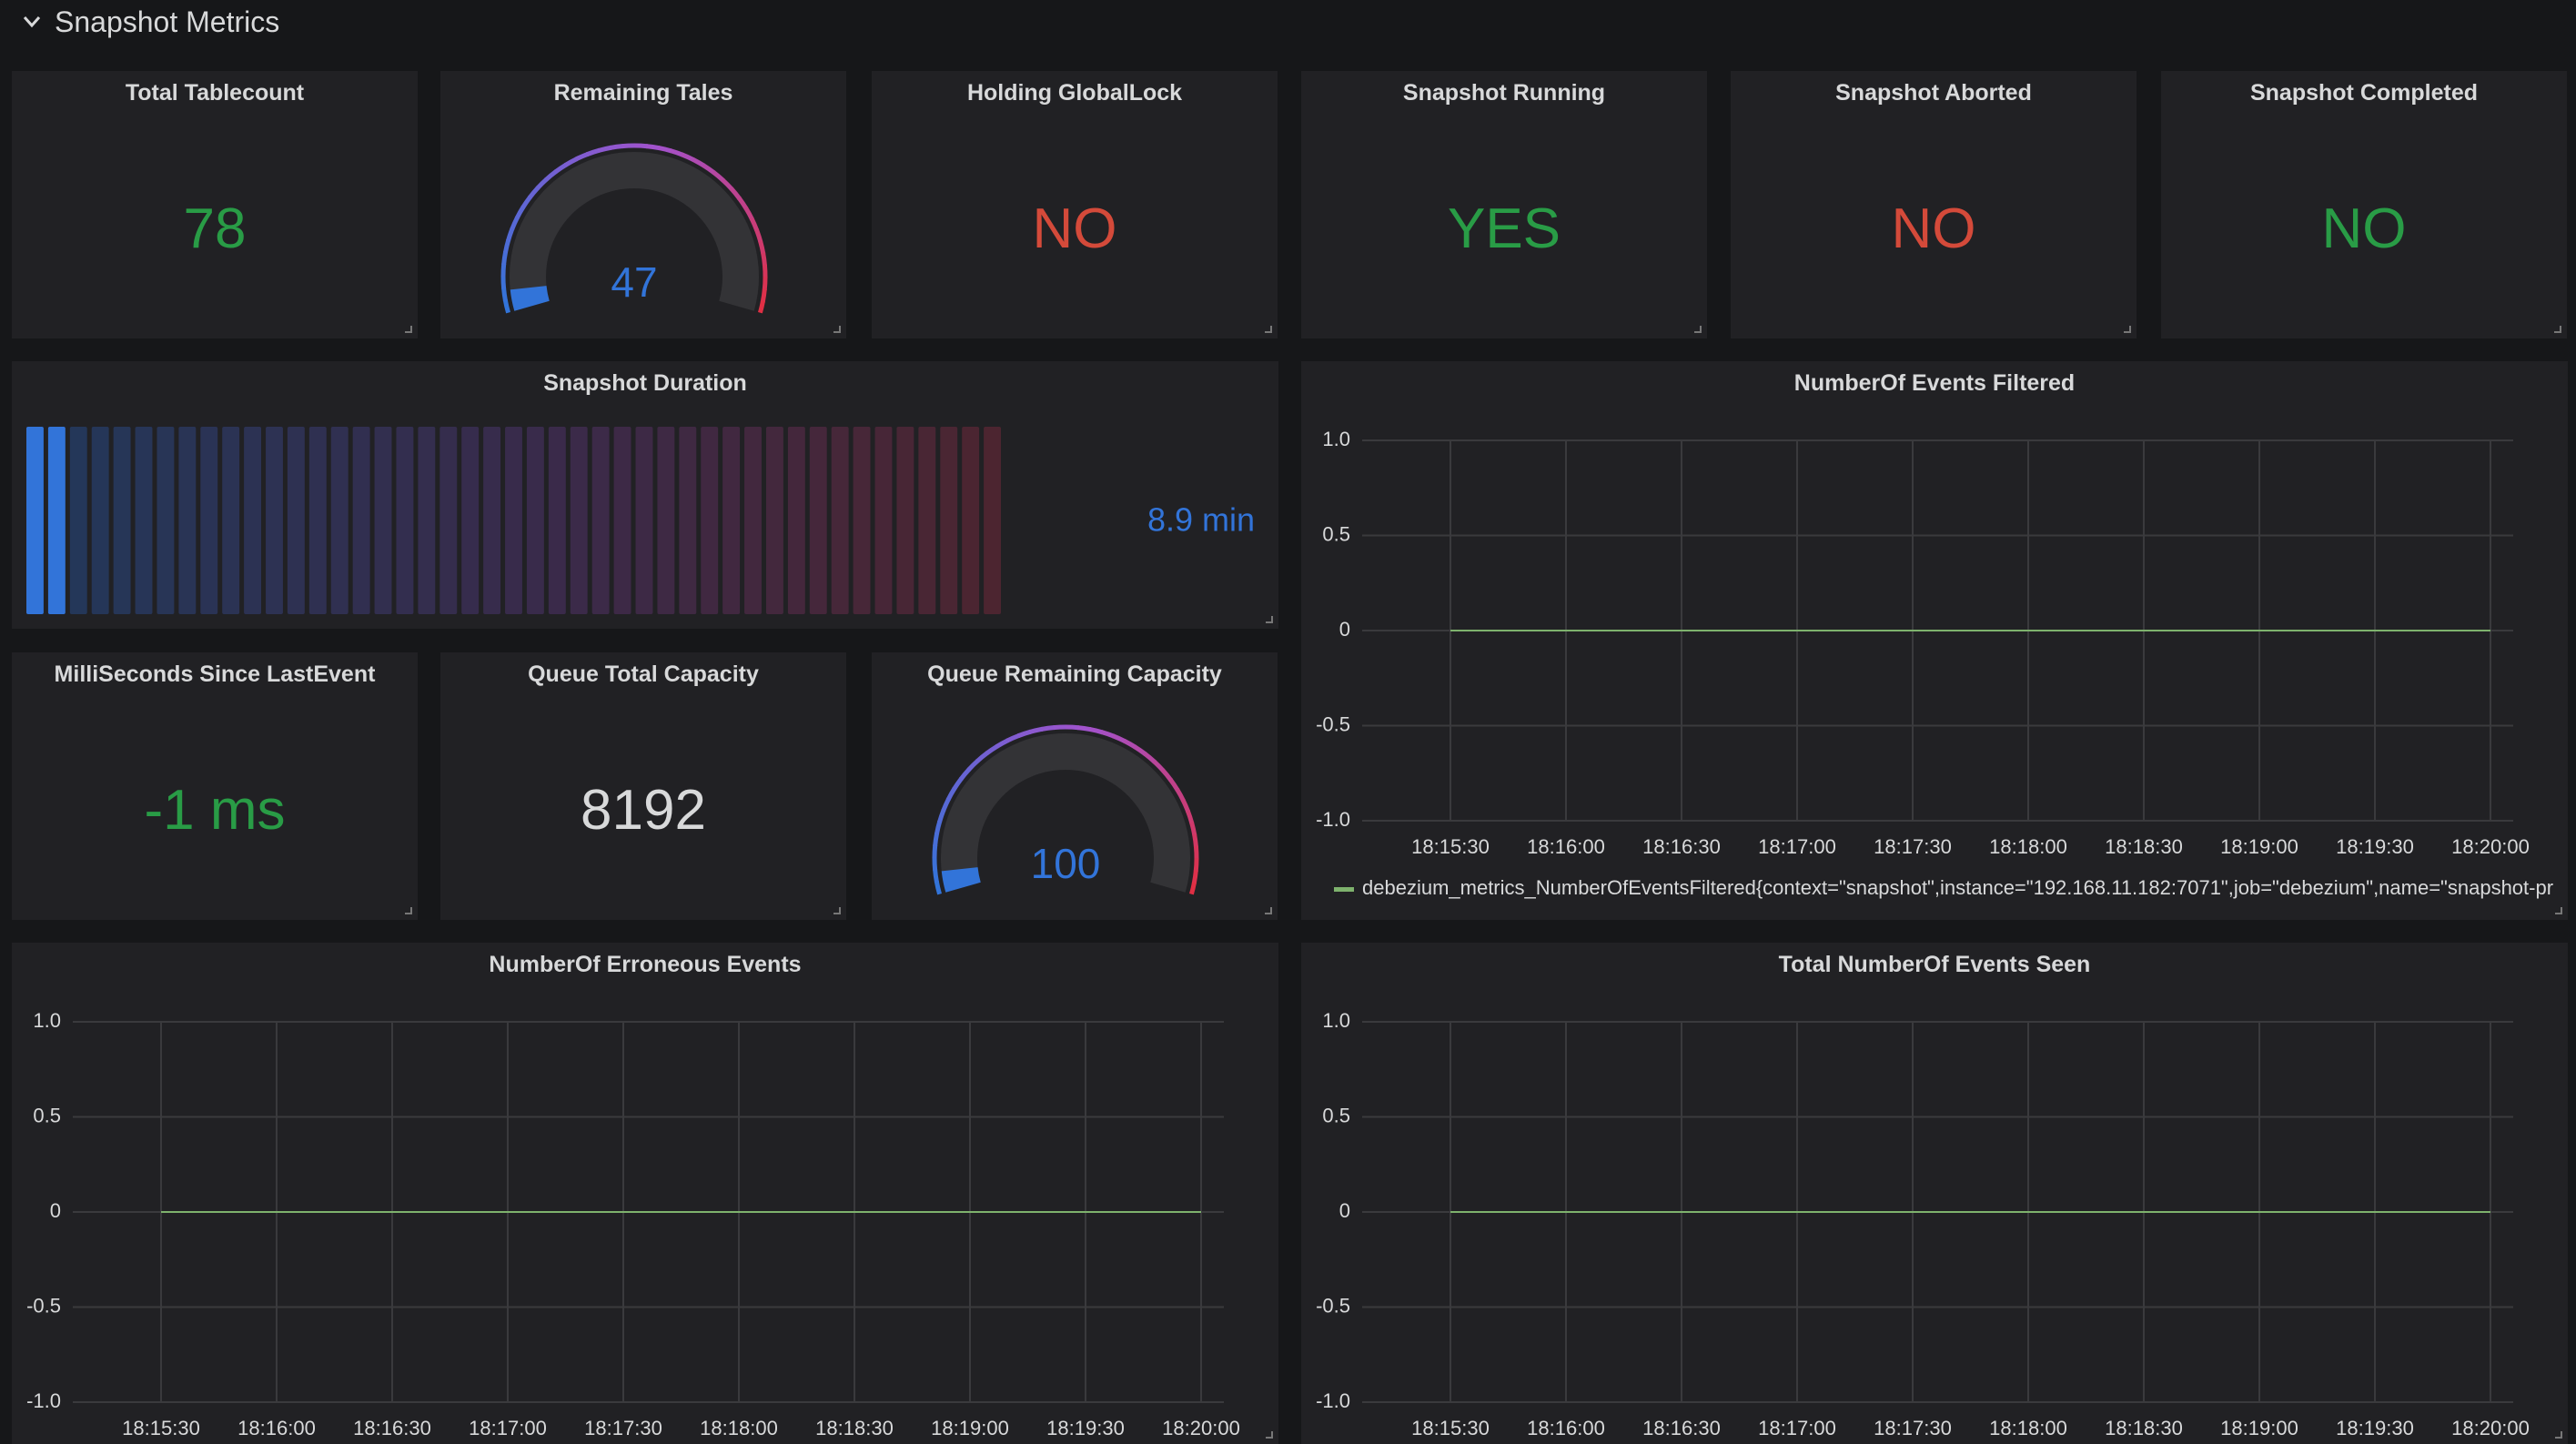 The width and height of the screenshot is (2576, 1444). I want to click on panel-title: Remaining Tales, so click(643, 93).